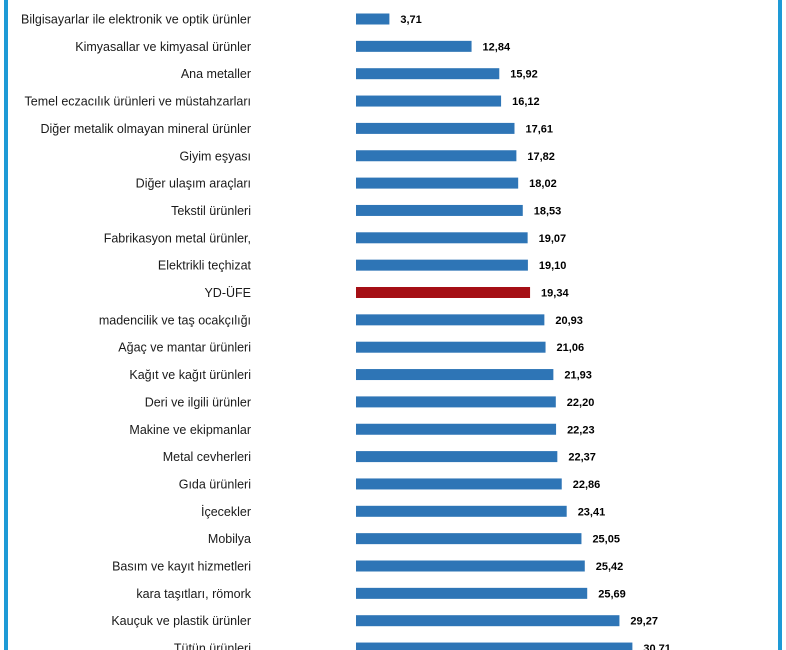 This screenshot has height=650, width=786. I want to click on category-label: Diğer metalik olmayan mineral ürünler, so click(146, 129).